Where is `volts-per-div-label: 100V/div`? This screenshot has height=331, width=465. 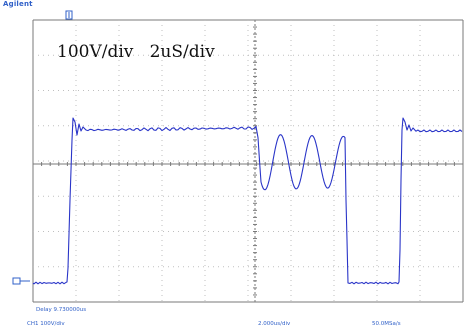 volts-per-div-label: 100V/div is located at coordinates (95, 52).